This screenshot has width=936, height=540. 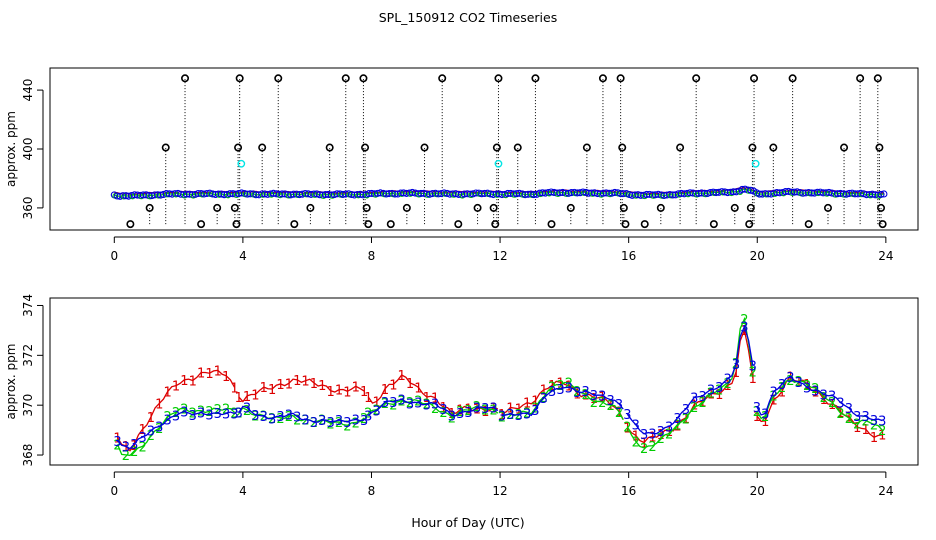 I want to click on series-3-point, so click(x=884, y=194).